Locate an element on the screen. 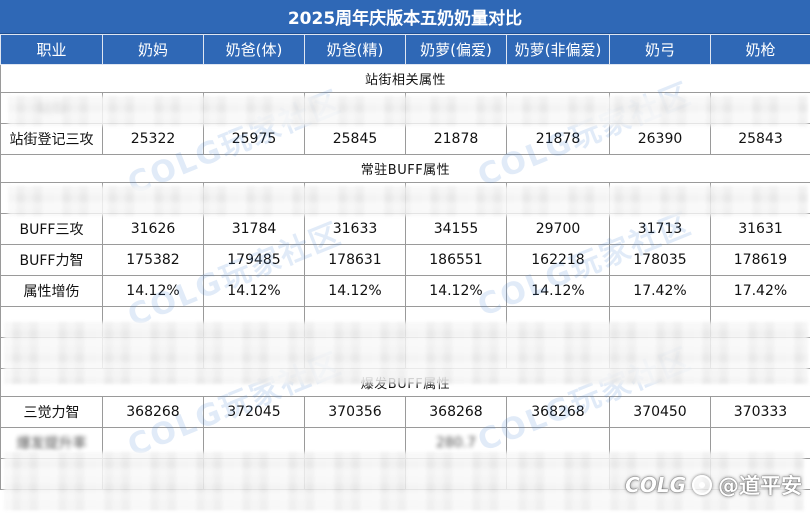  row-label-text: BUFF力智 is located at coordinates (51, 261).